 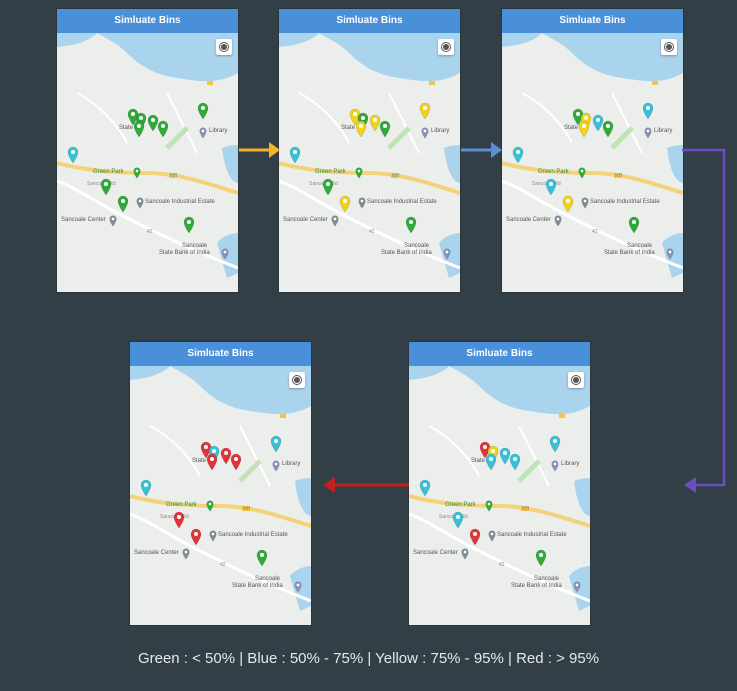 What do you see at coordinates (213, 535) in the screenshot?
I see `industrial-poi-icon` at bounding box center [213, 535].